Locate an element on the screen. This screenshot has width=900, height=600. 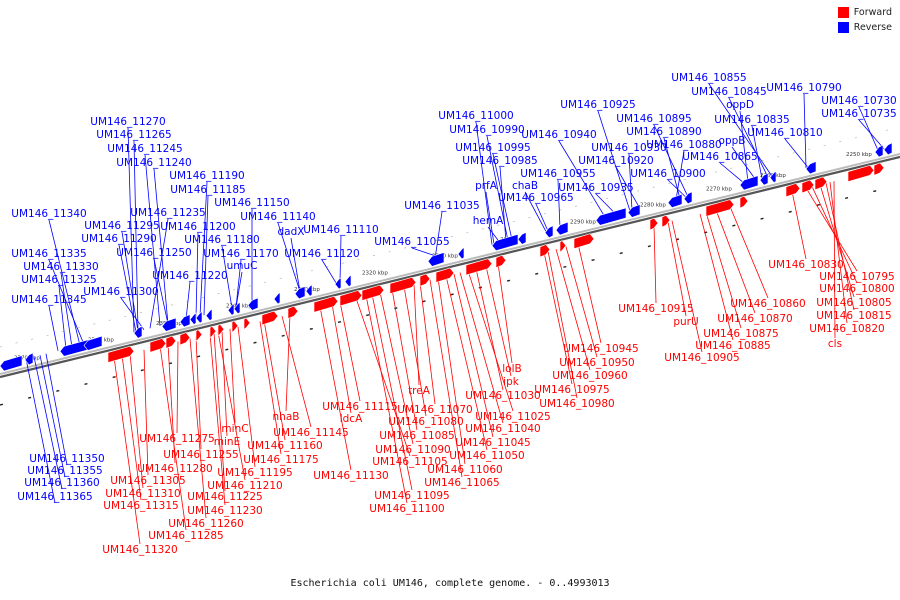
forward-gene-label: UM146_10915 is located at coordinates (655, 309).